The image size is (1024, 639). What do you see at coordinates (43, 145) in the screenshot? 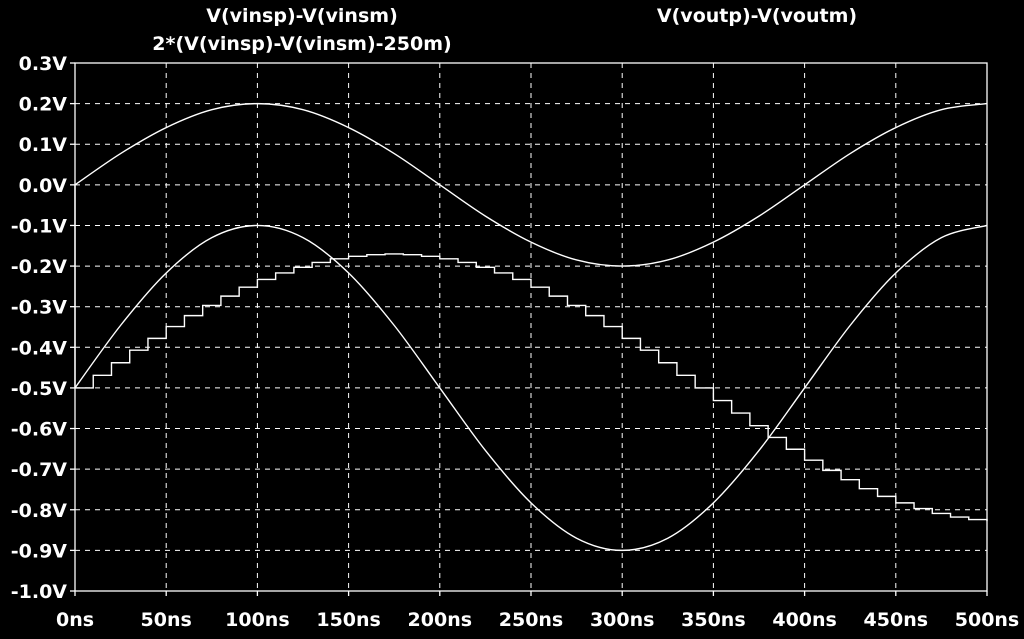
I see `y-tick-label: 0.1V` at bounding box center [43, 145].